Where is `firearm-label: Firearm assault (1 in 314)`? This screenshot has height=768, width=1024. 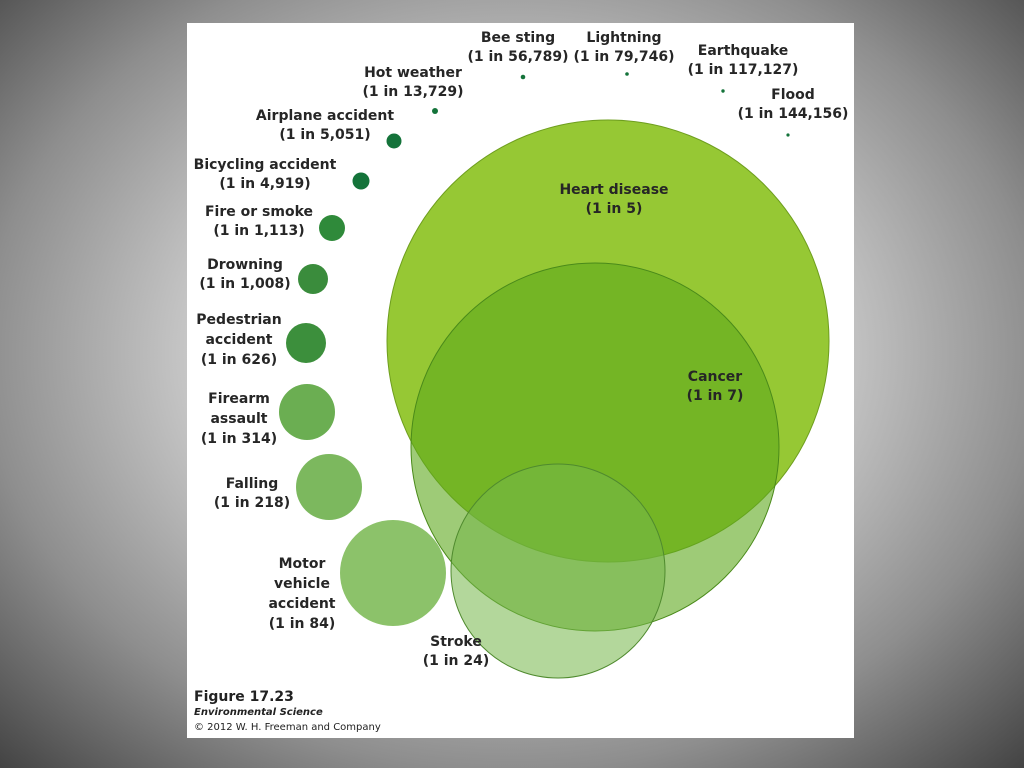
firearm-label: Firearm assault (1 in 314) is located at coordinates (239, 419).